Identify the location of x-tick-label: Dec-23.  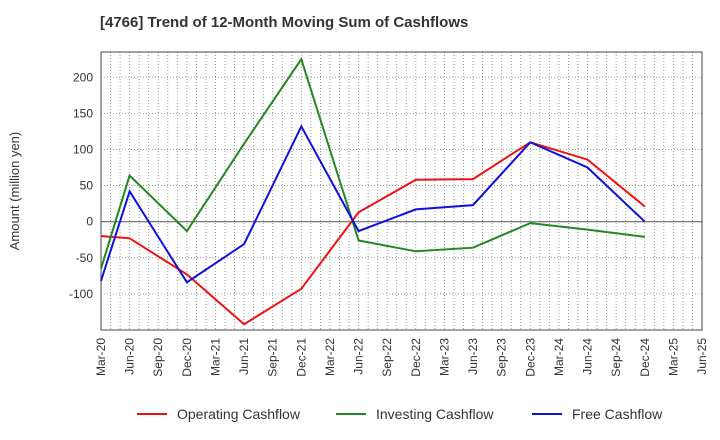
(530, 357).